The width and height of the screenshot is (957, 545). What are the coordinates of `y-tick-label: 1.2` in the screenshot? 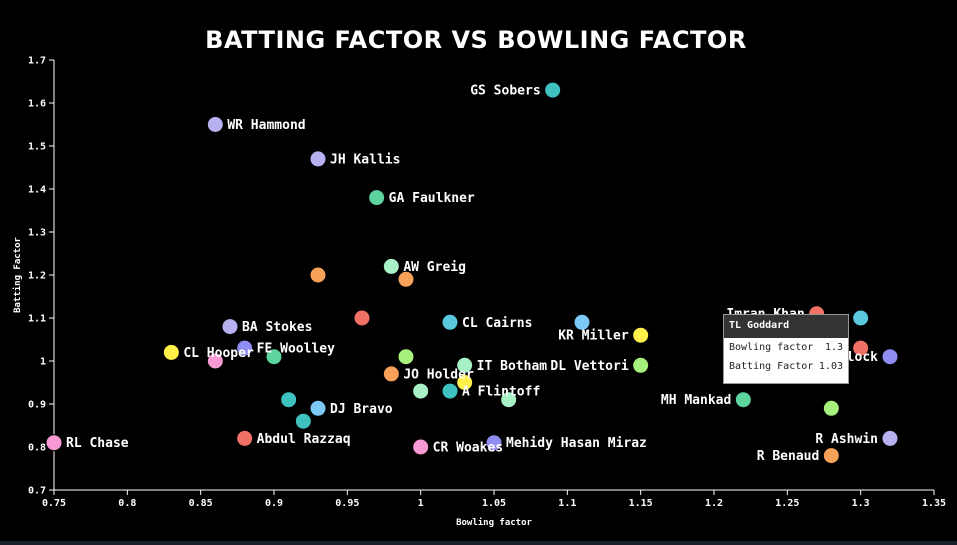 It's located at (37, 276).